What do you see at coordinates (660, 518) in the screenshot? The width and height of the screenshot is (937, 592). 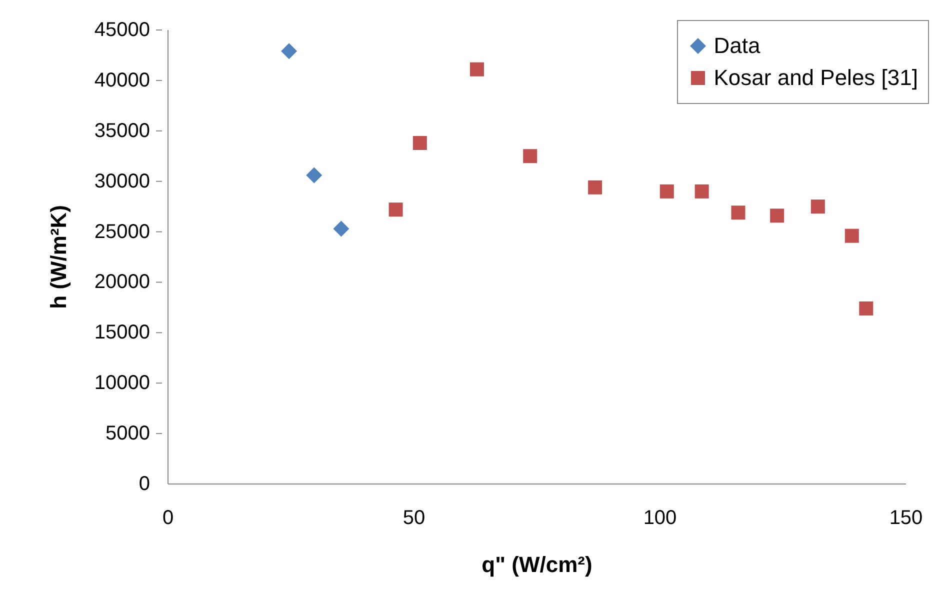 I see `x-tick-label: 100` at bounding box center [660, 518].